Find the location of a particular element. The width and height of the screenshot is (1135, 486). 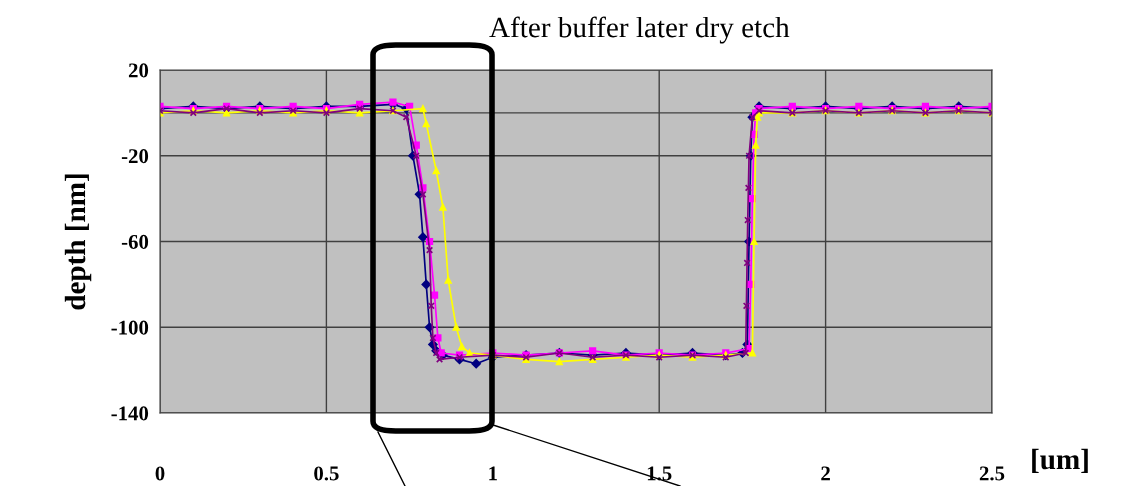

x-axis-title: [um] is located at coordinates (1060, 460).